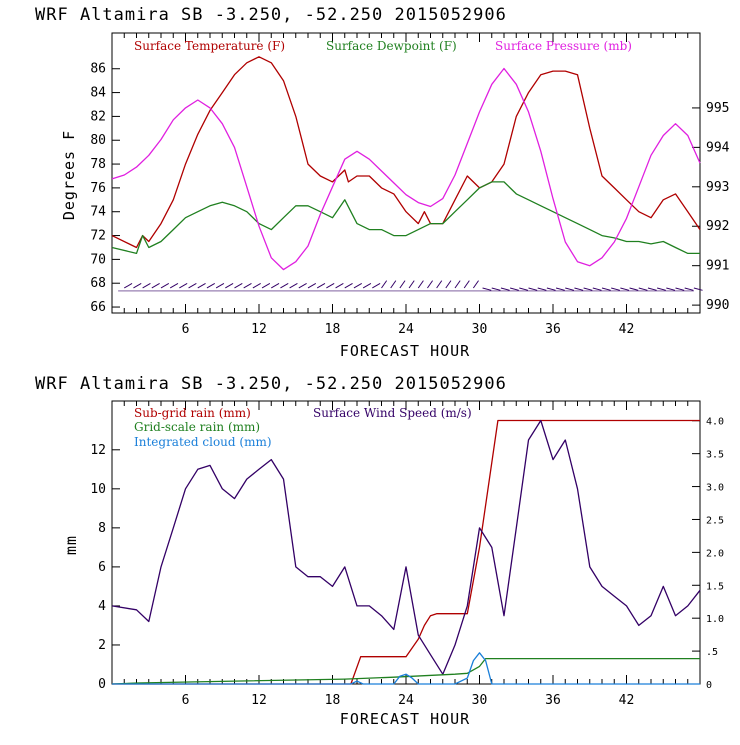 The height and width of the screenshot is (745, 740). What do you see at coordinates (715, 422) in the screenshot?
I see `y2-tick-label: 4.0` at bounding box center [715, 422].